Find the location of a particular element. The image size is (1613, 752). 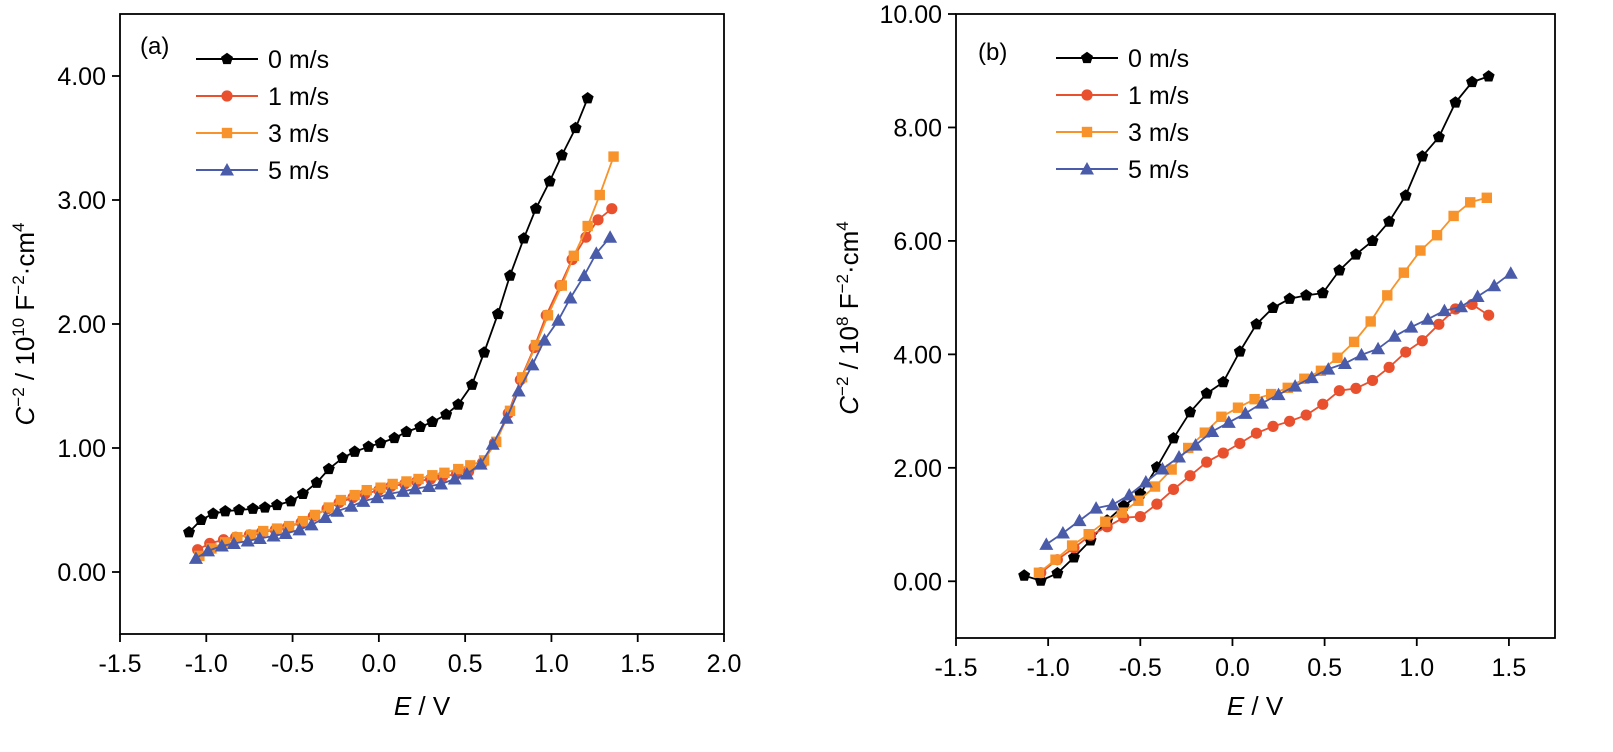

y-axis-mid2-a: F is located at coordinates (25, 306).